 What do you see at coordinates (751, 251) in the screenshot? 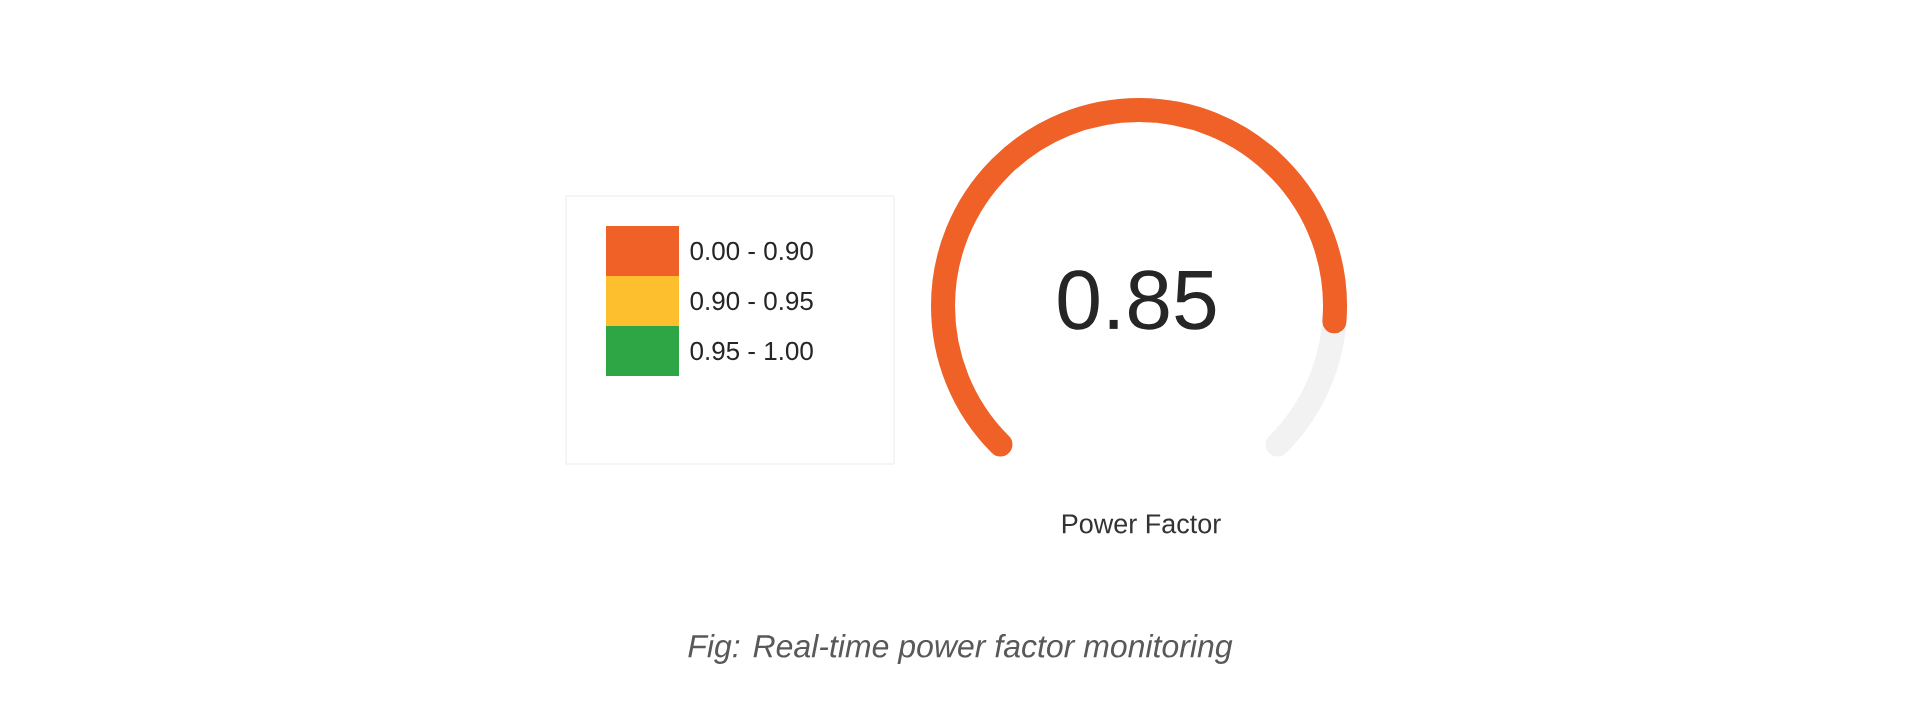
I see `legend-label: 0.00 - 0.90` at bounding box center [751, 251].